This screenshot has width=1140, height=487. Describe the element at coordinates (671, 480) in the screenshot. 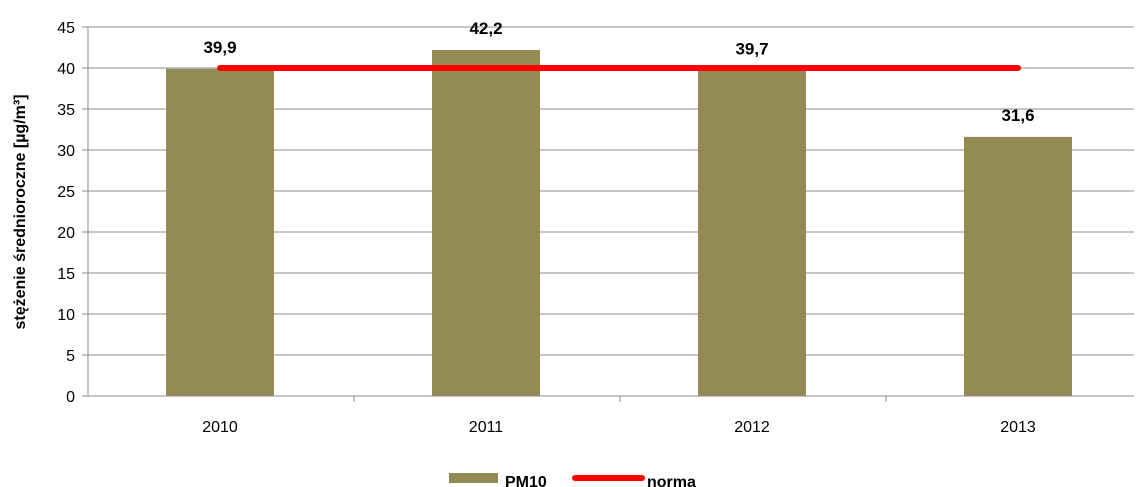

I see `legend-label-norma: norma` at that location.